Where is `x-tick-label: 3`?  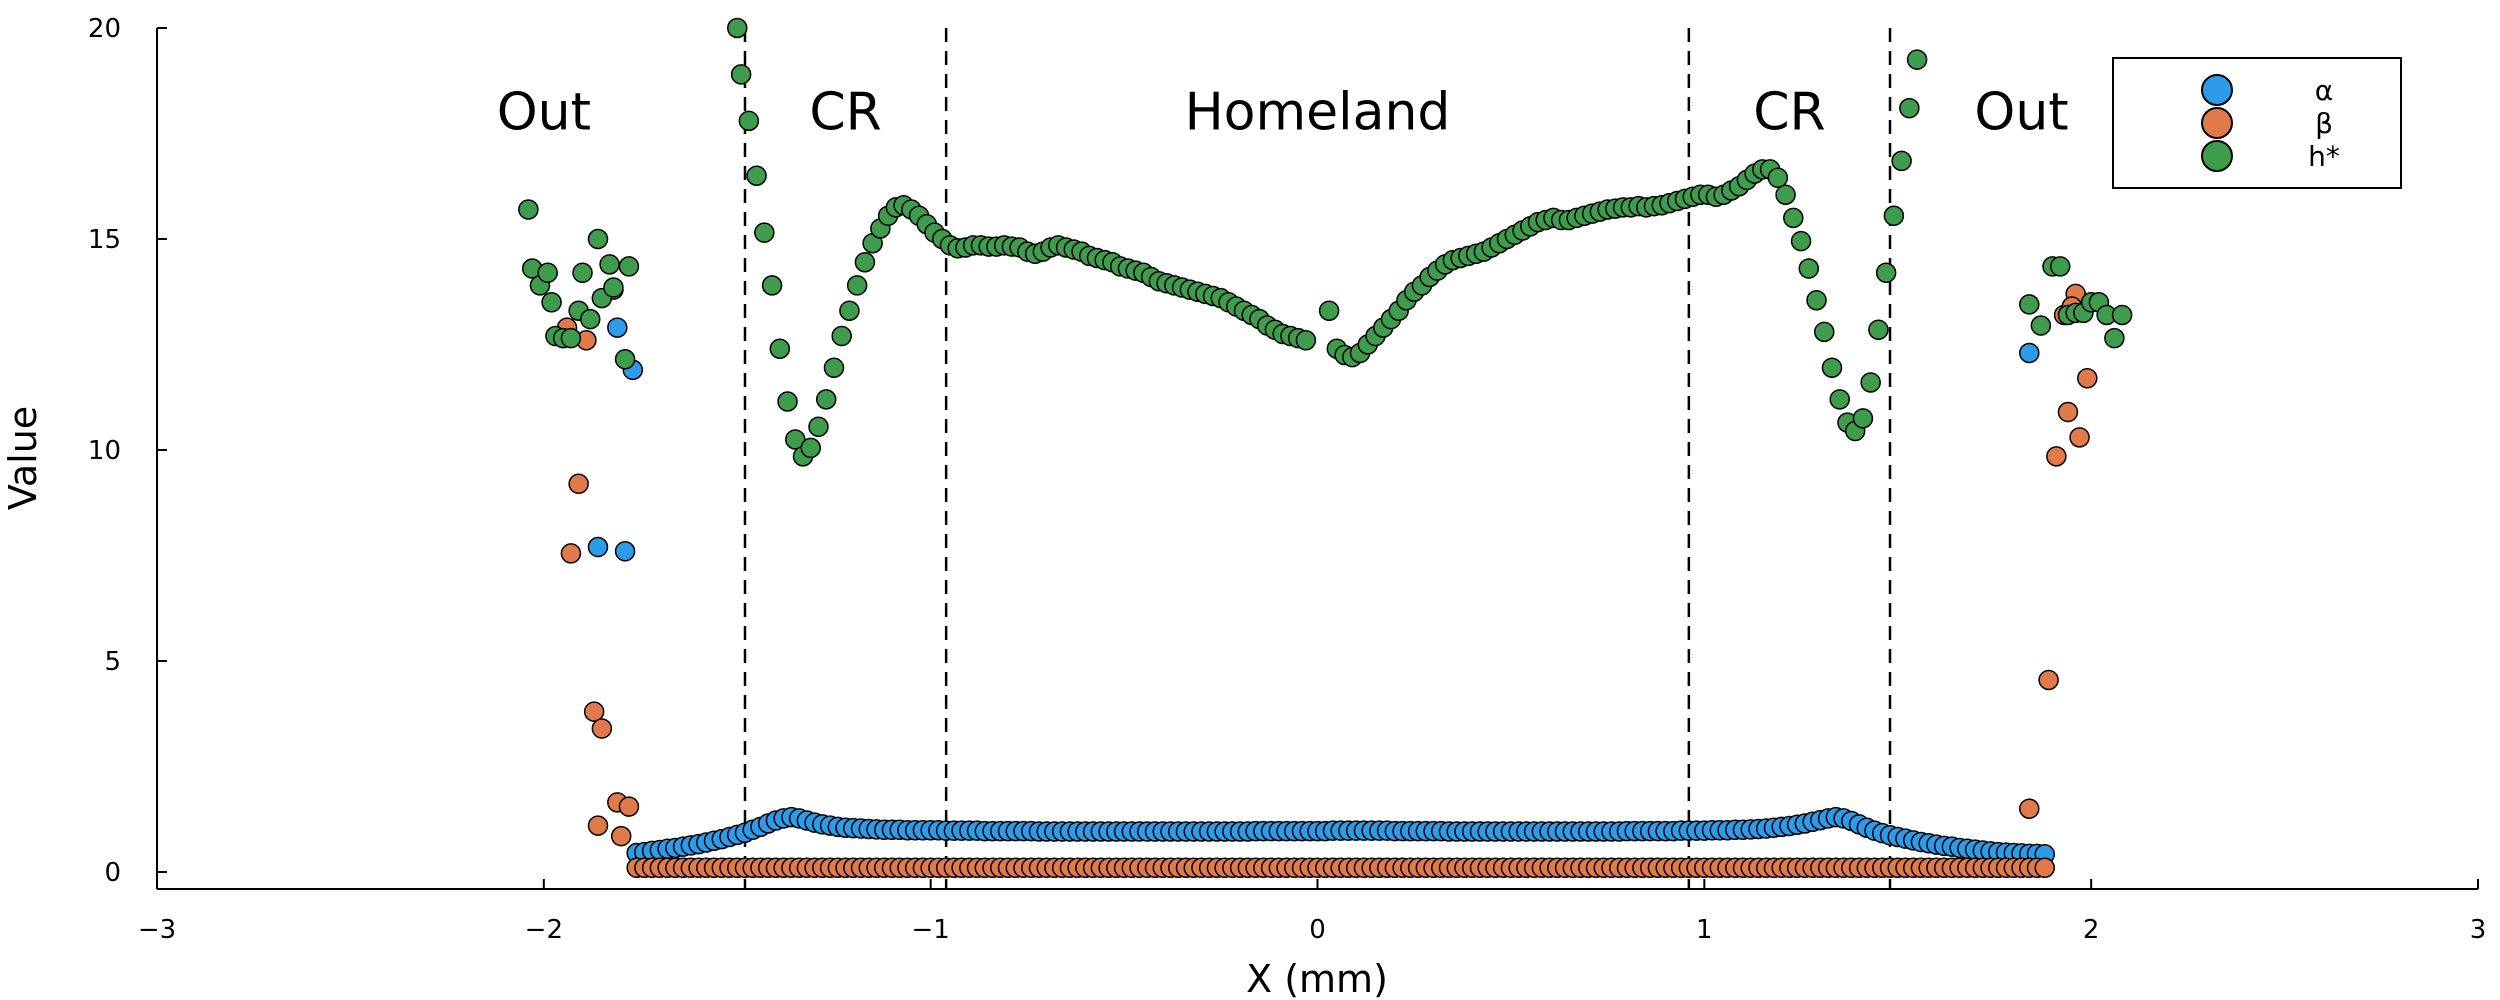
x-tick-label: 3 is located at coordinates (2478, 930).